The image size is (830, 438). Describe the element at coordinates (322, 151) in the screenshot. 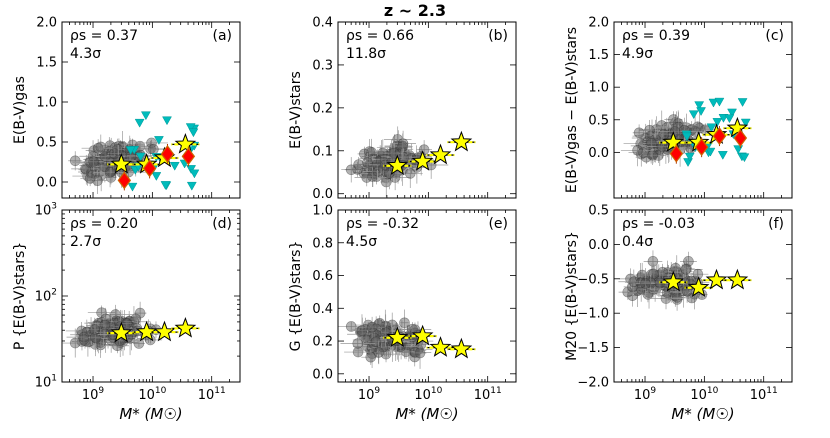

I see `y-tick-label: 0.1` at that location.